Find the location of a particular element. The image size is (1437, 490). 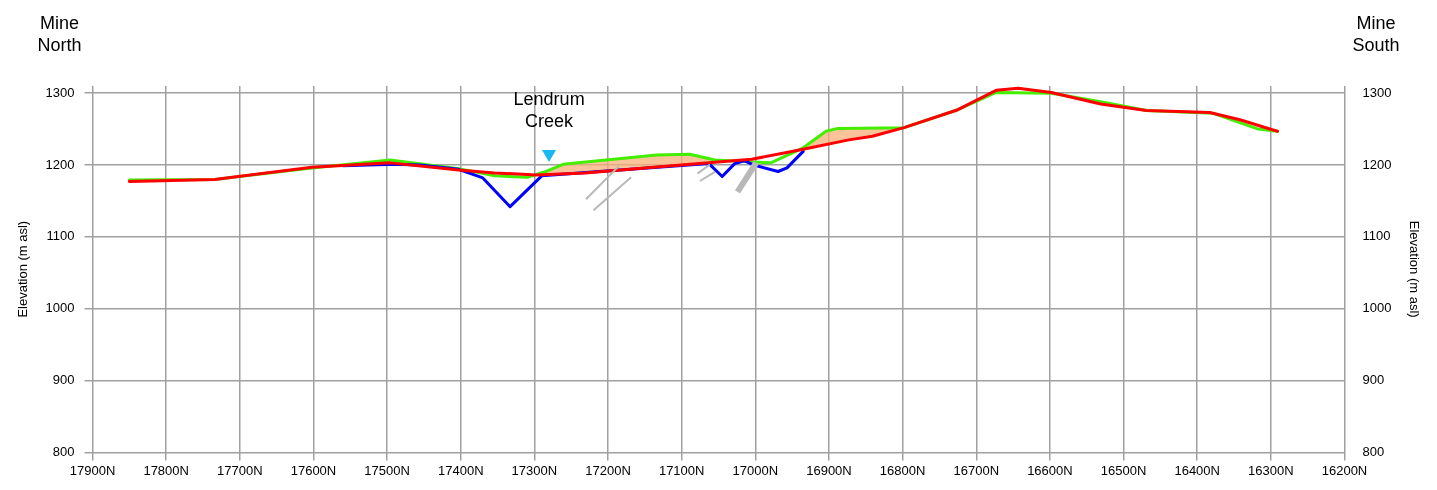

x-tick-label: 16700N is located at coordinates (976, 470).